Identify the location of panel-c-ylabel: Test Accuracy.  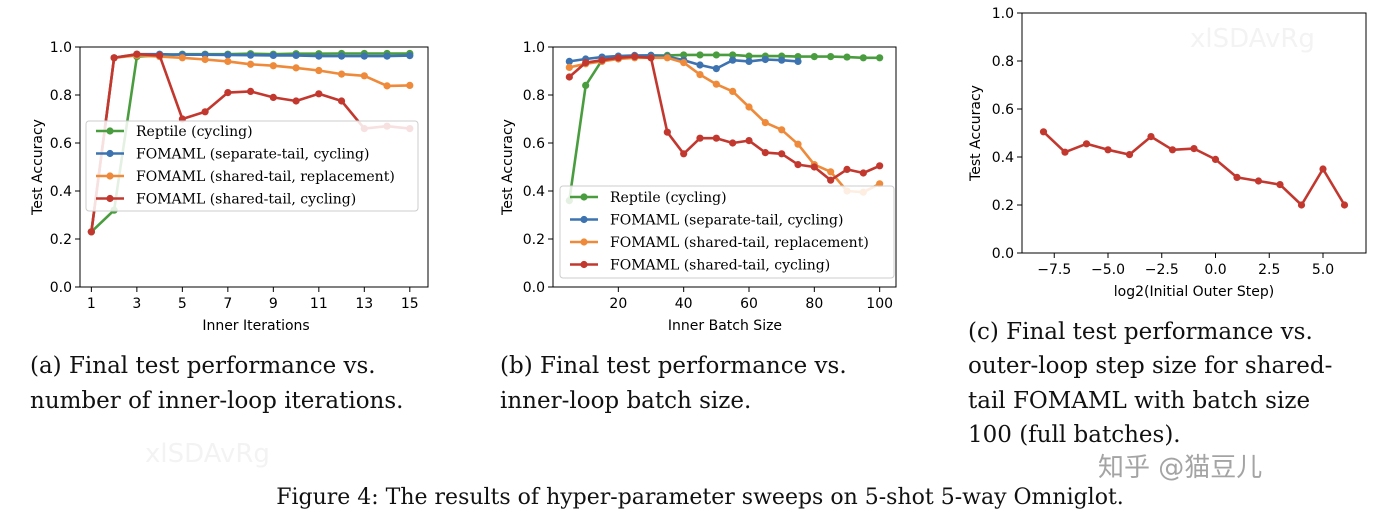
(976, 133).